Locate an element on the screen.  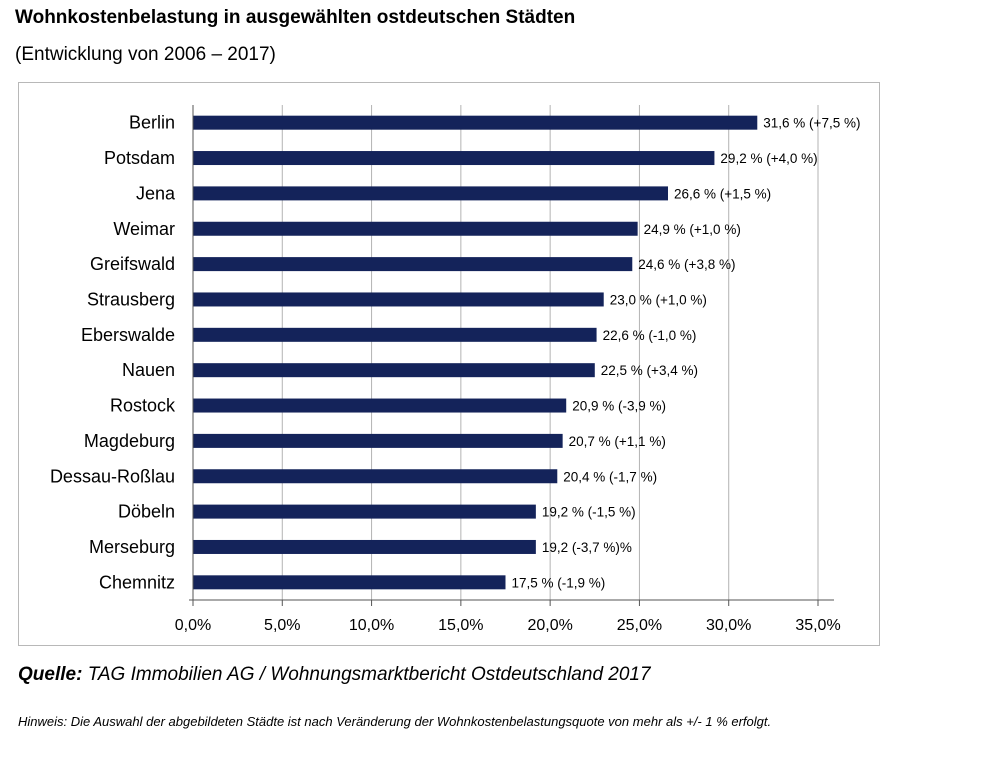
x-tick-label: 30,0% is located at coordinates (728, 625).